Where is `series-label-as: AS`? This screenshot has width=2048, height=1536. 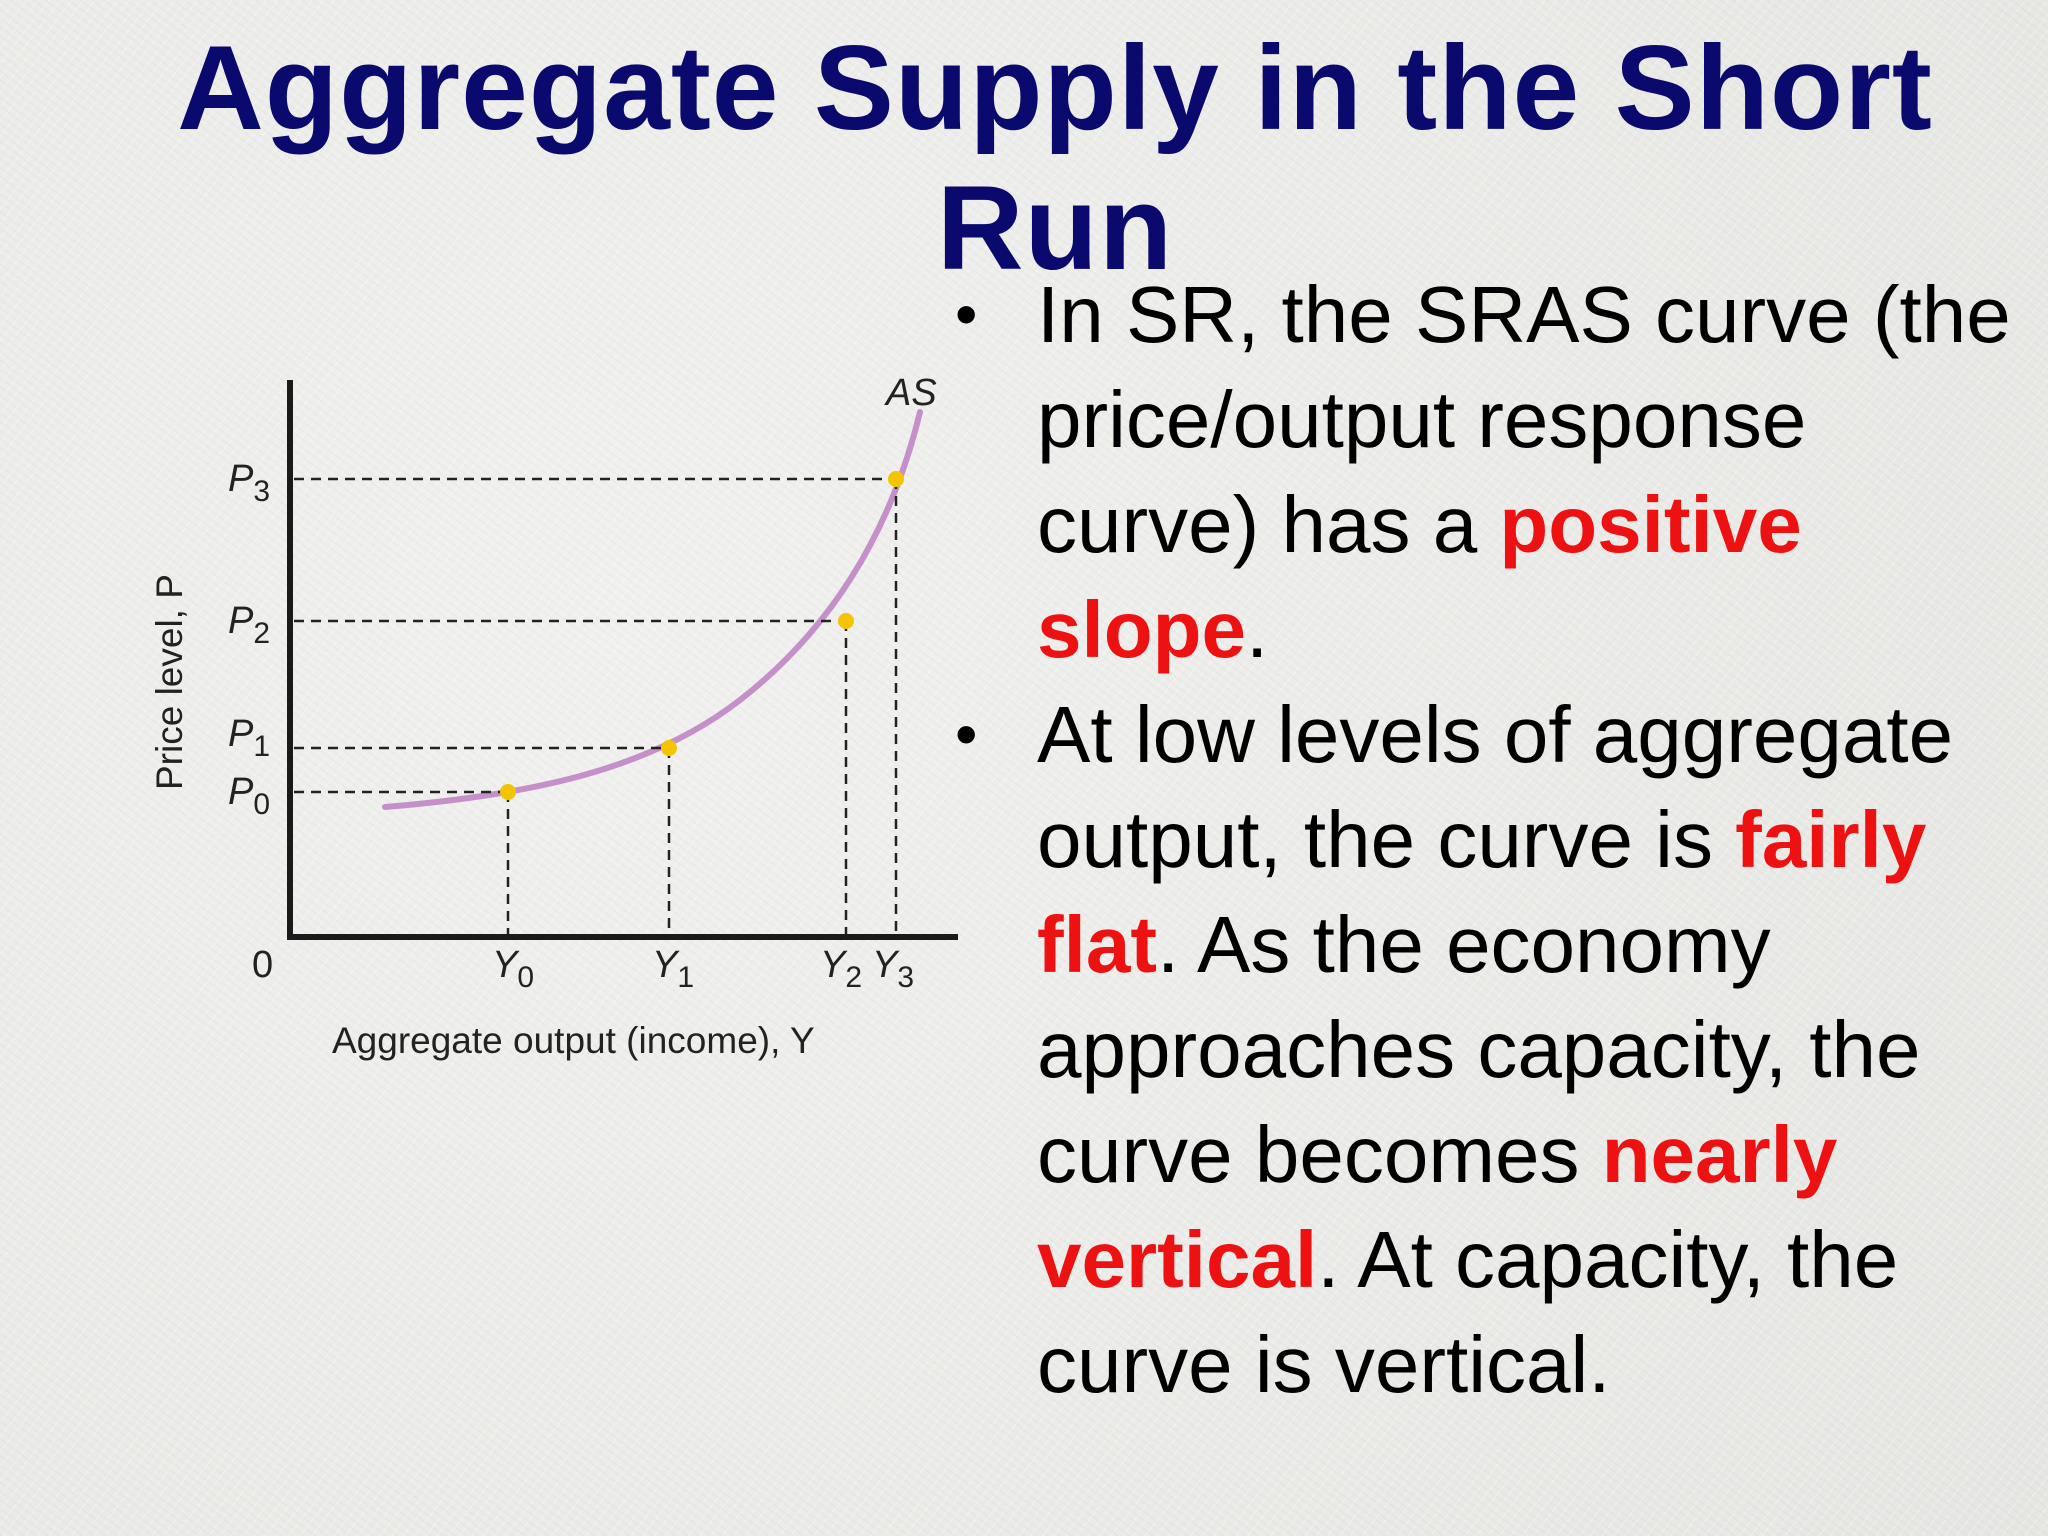 series-label-as: AS is located at coordinates (910, 393).